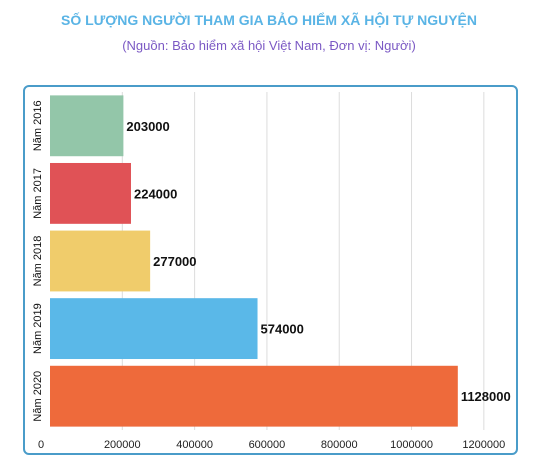  I want to click on category-label: Năm 2017, so click(38, 193).